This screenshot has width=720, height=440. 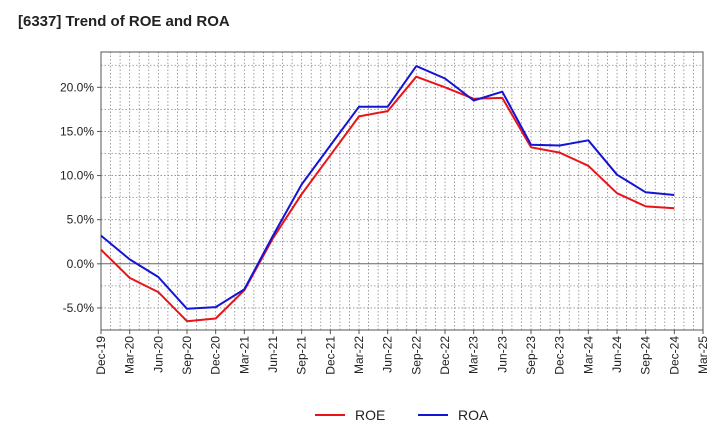 I want to click on y-tick-label: 10.0%, so click(x=77, y=176).